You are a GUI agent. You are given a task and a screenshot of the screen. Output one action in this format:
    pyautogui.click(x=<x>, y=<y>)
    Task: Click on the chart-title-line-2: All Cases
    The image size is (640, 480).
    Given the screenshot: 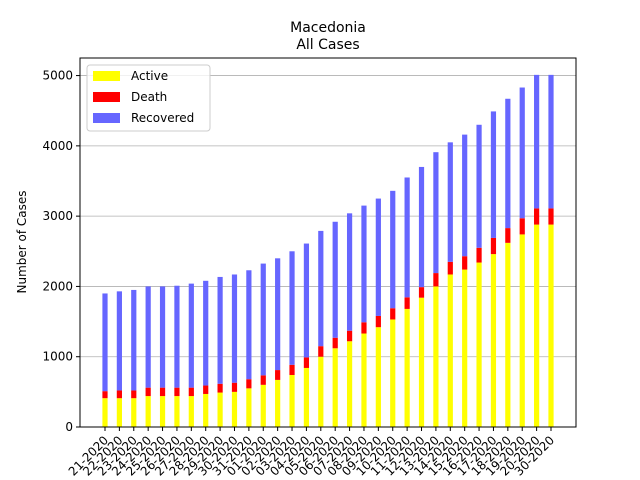 What is the action you would take?
    pyautogui.click(x=327, y=45)
    